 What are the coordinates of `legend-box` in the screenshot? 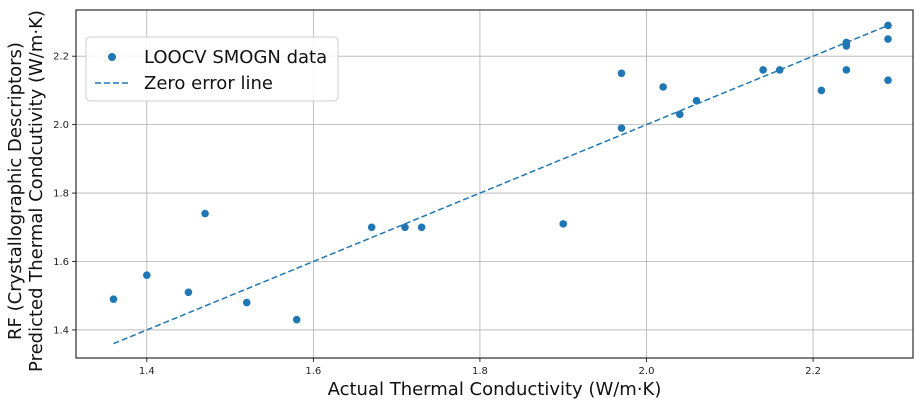 It's located at (212, 69).